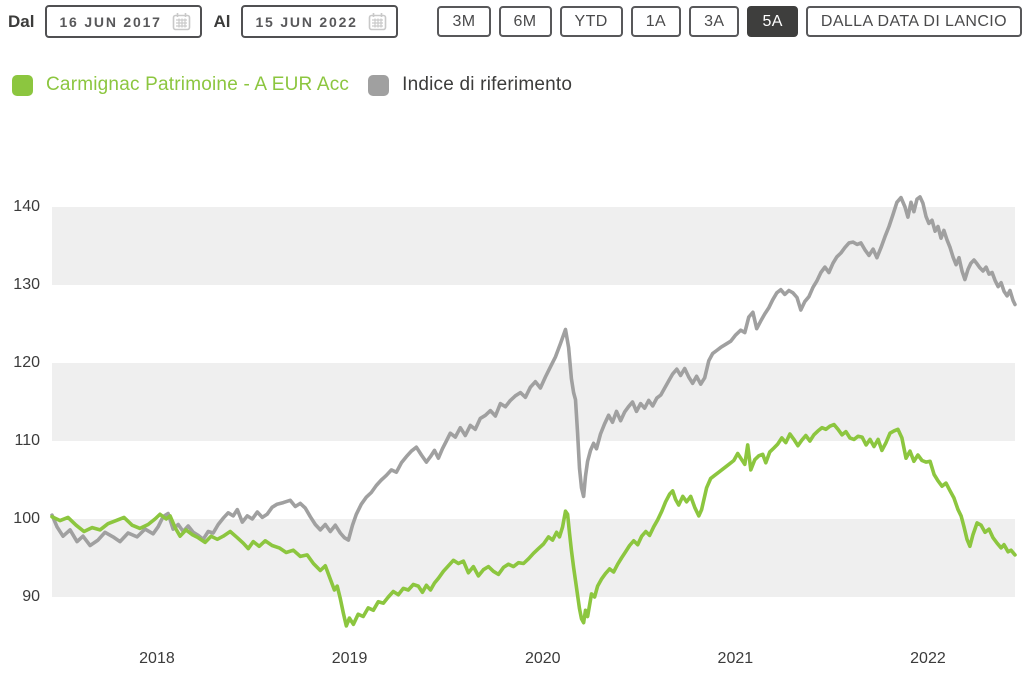 This screenshot has width=1024, height=690. What do you see at coordinates (772, 21) in the screenshot?
I see `period-button-5a: 5A` at bounding box center [772, 21].